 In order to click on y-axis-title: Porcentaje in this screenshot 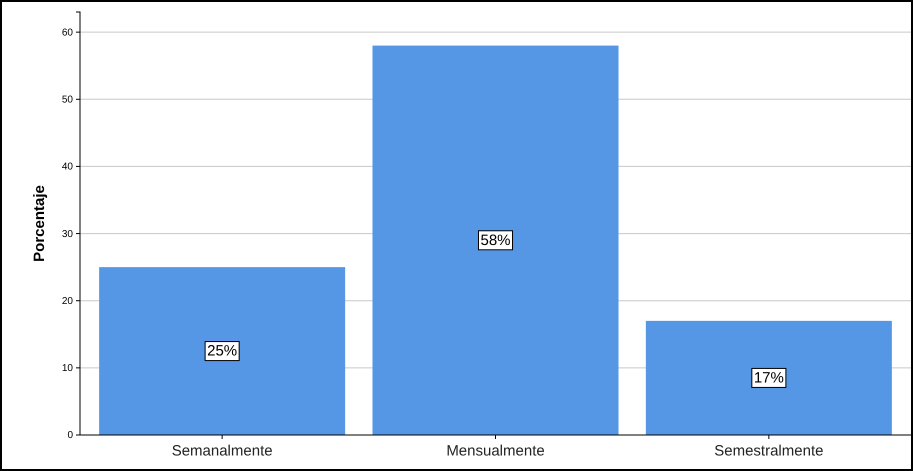, I will do `click(39, 223)`.